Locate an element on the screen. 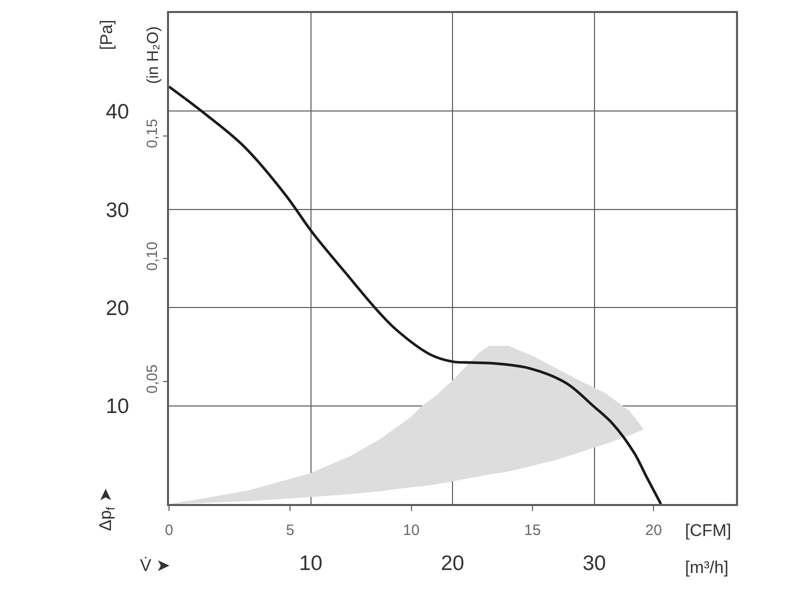 The image size is (800, 600). y-tick-label: 20 is located at coordinates (118, 308).